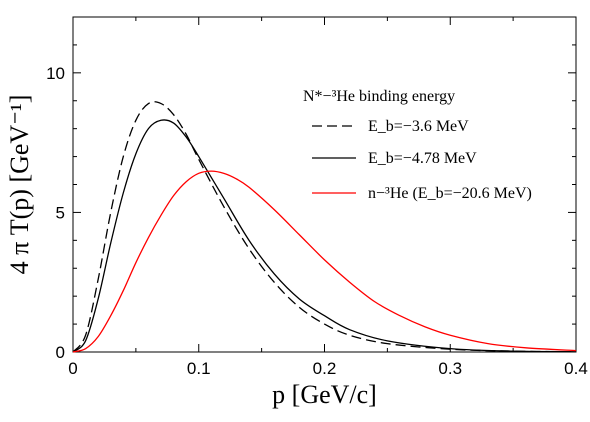 The image size is (590, 422). What do you see at coordinates (19, 185) in the screenshot?
I see `y-axis-label: 4 π T(p) [GeV⁻¹]` at bounding box center [19, 185].